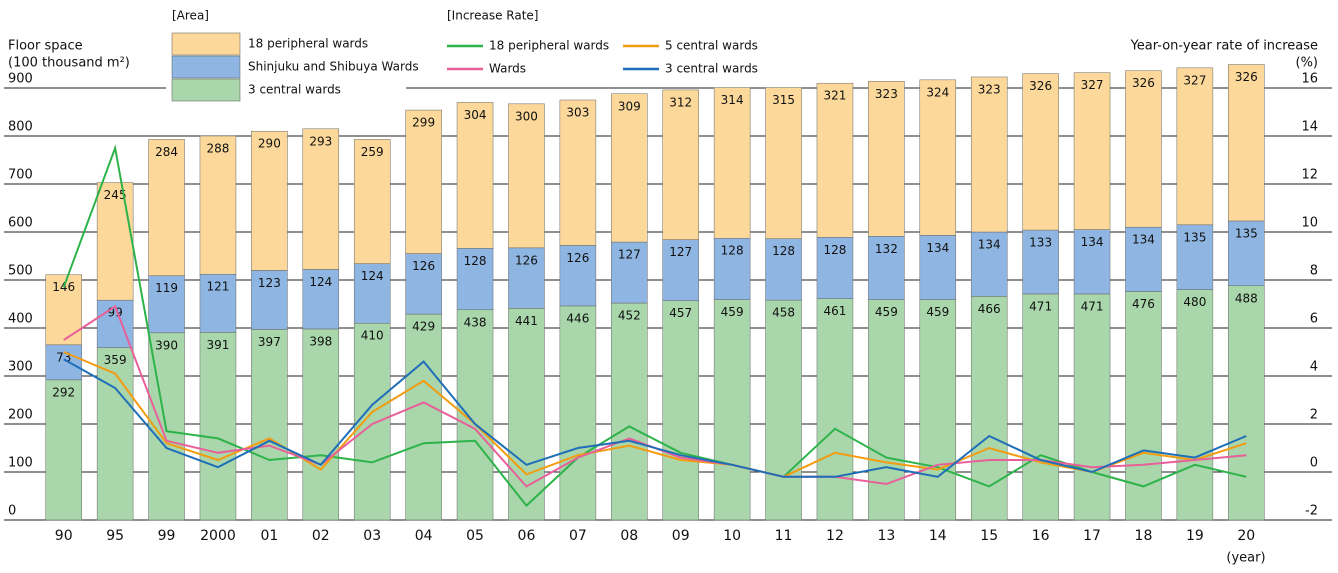 The height and width of the screenshot is (573, 1338). What do you see at coordinates (1194, 302) in the screenshot?
I see `data-label: 480` at bounding box center [1194, 302].